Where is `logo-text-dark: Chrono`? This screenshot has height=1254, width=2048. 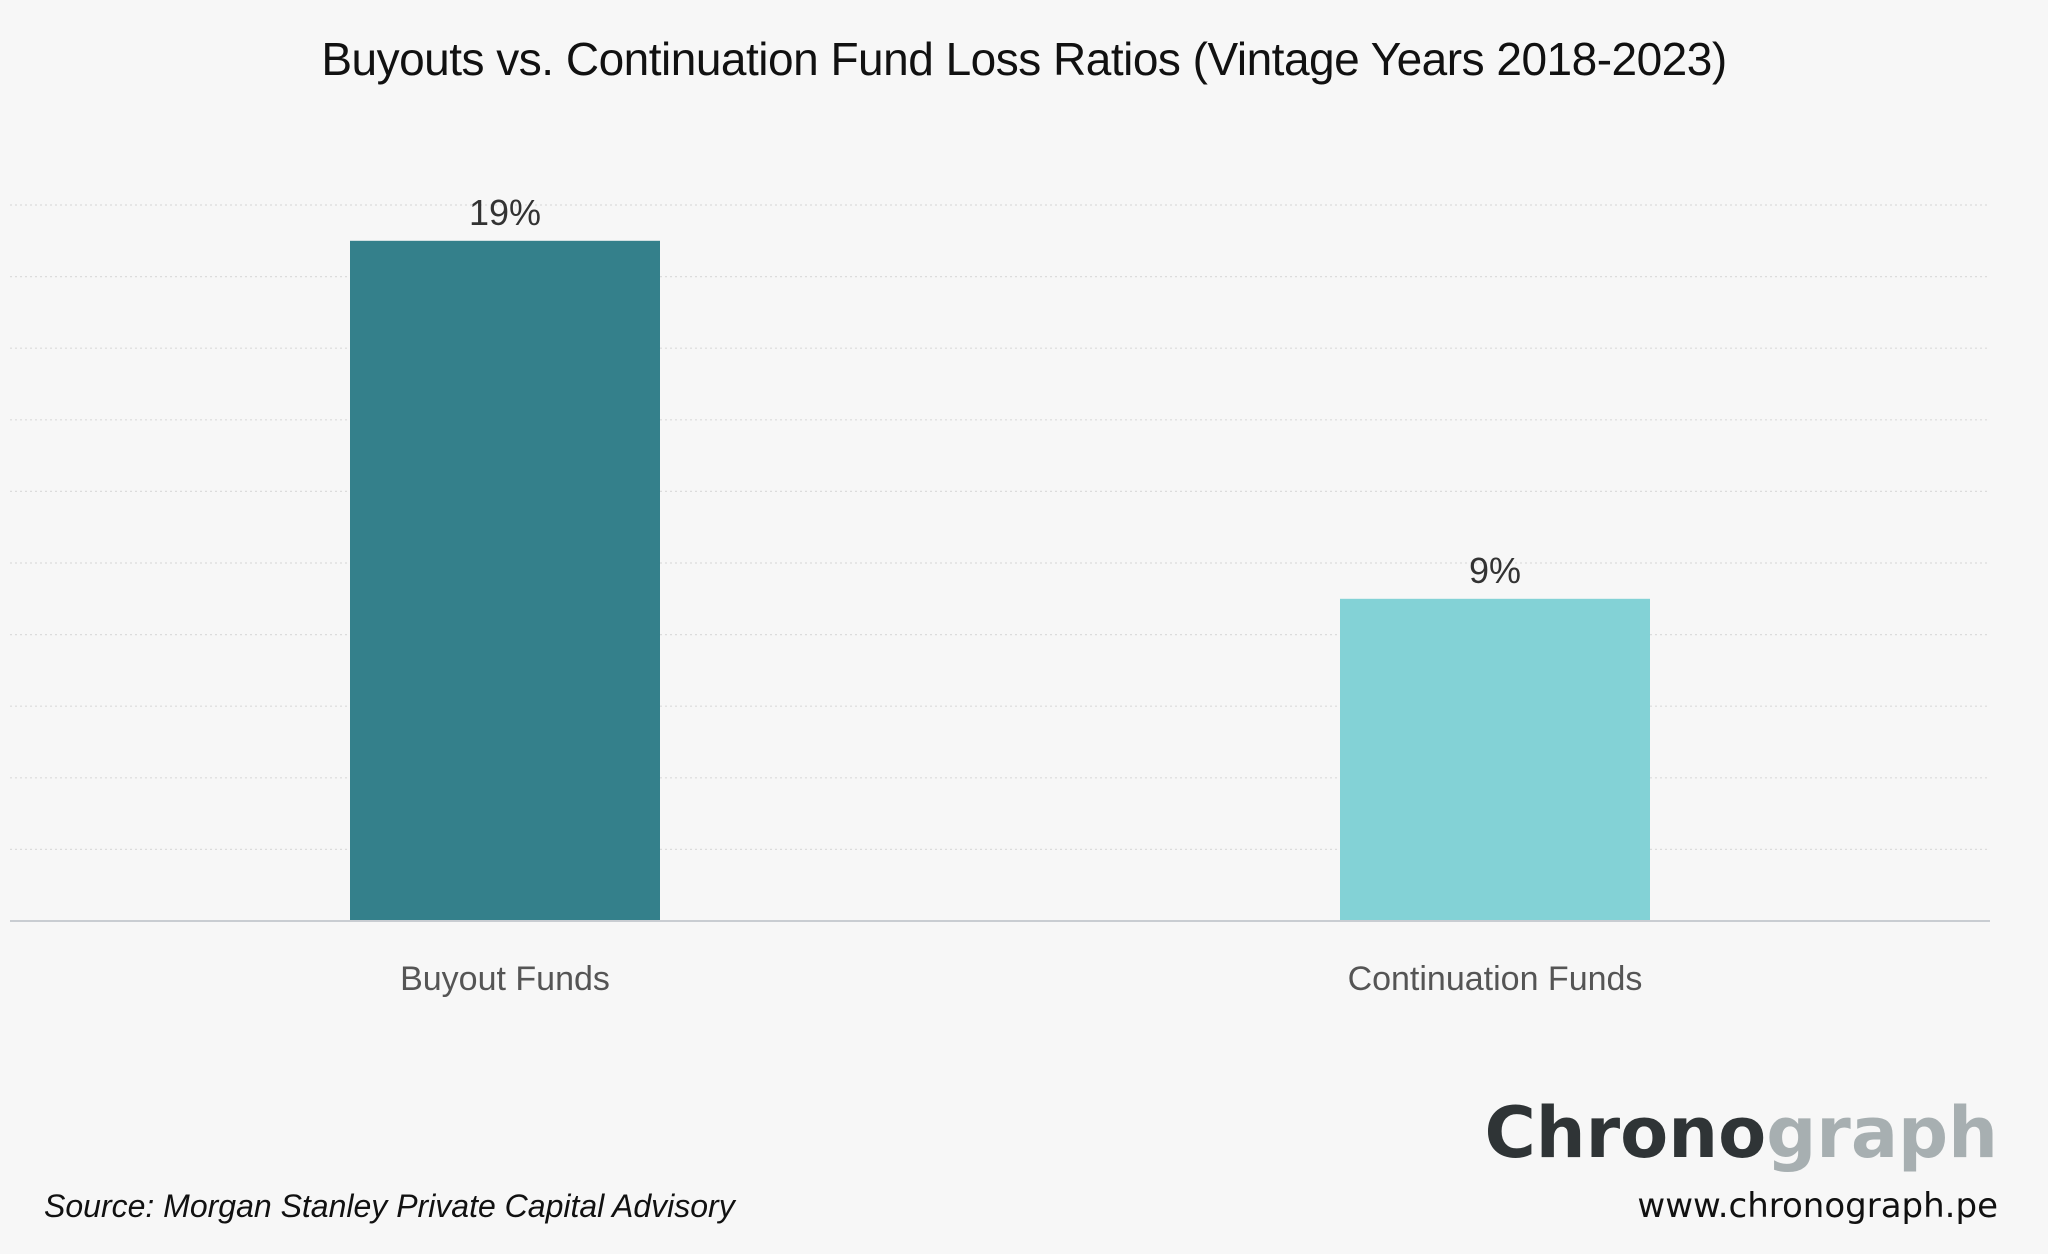
logo-text-dark: Chrono is located at coordinates (1625, 1133).